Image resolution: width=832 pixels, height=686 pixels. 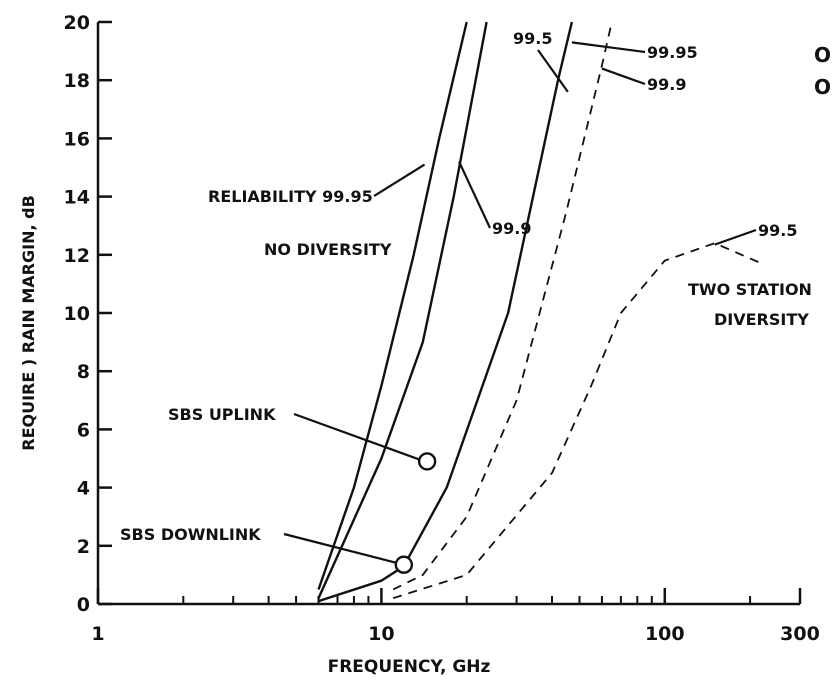 I want to click on x-tick-label-300: 300, so click(x=800, y=634).